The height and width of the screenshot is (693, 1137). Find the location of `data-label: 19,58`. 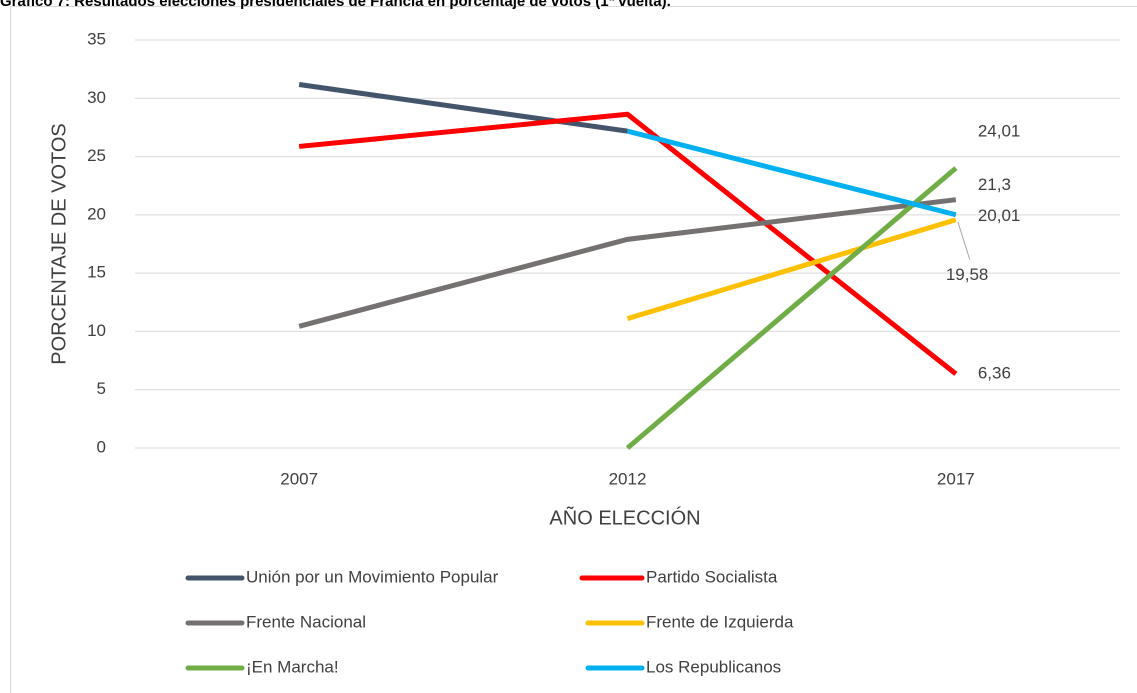

data-label: 19,58 is located at coordinates (967, 274).